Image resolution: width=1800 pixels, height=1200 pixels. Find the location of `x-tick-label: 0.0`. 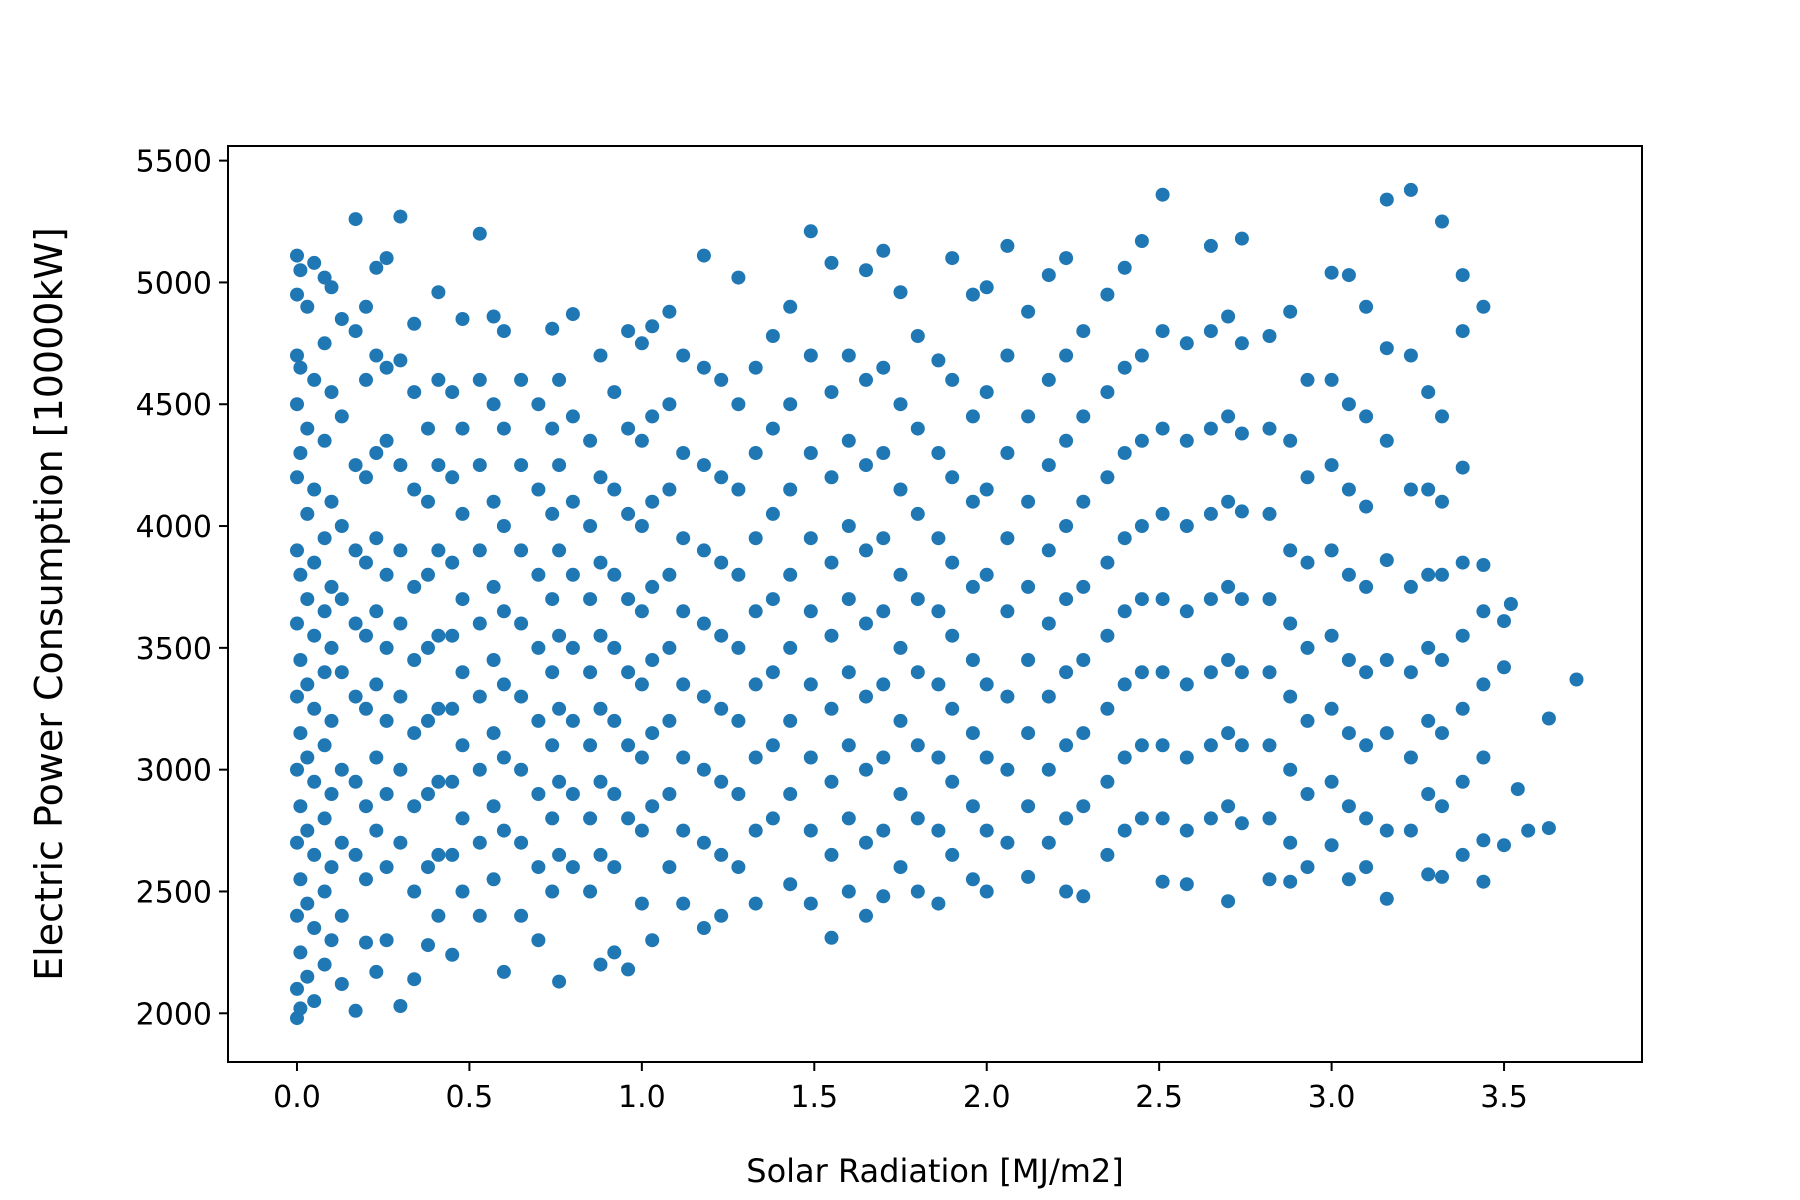

x-tick-label: 0.0 is located at coordinates (297, 1097).